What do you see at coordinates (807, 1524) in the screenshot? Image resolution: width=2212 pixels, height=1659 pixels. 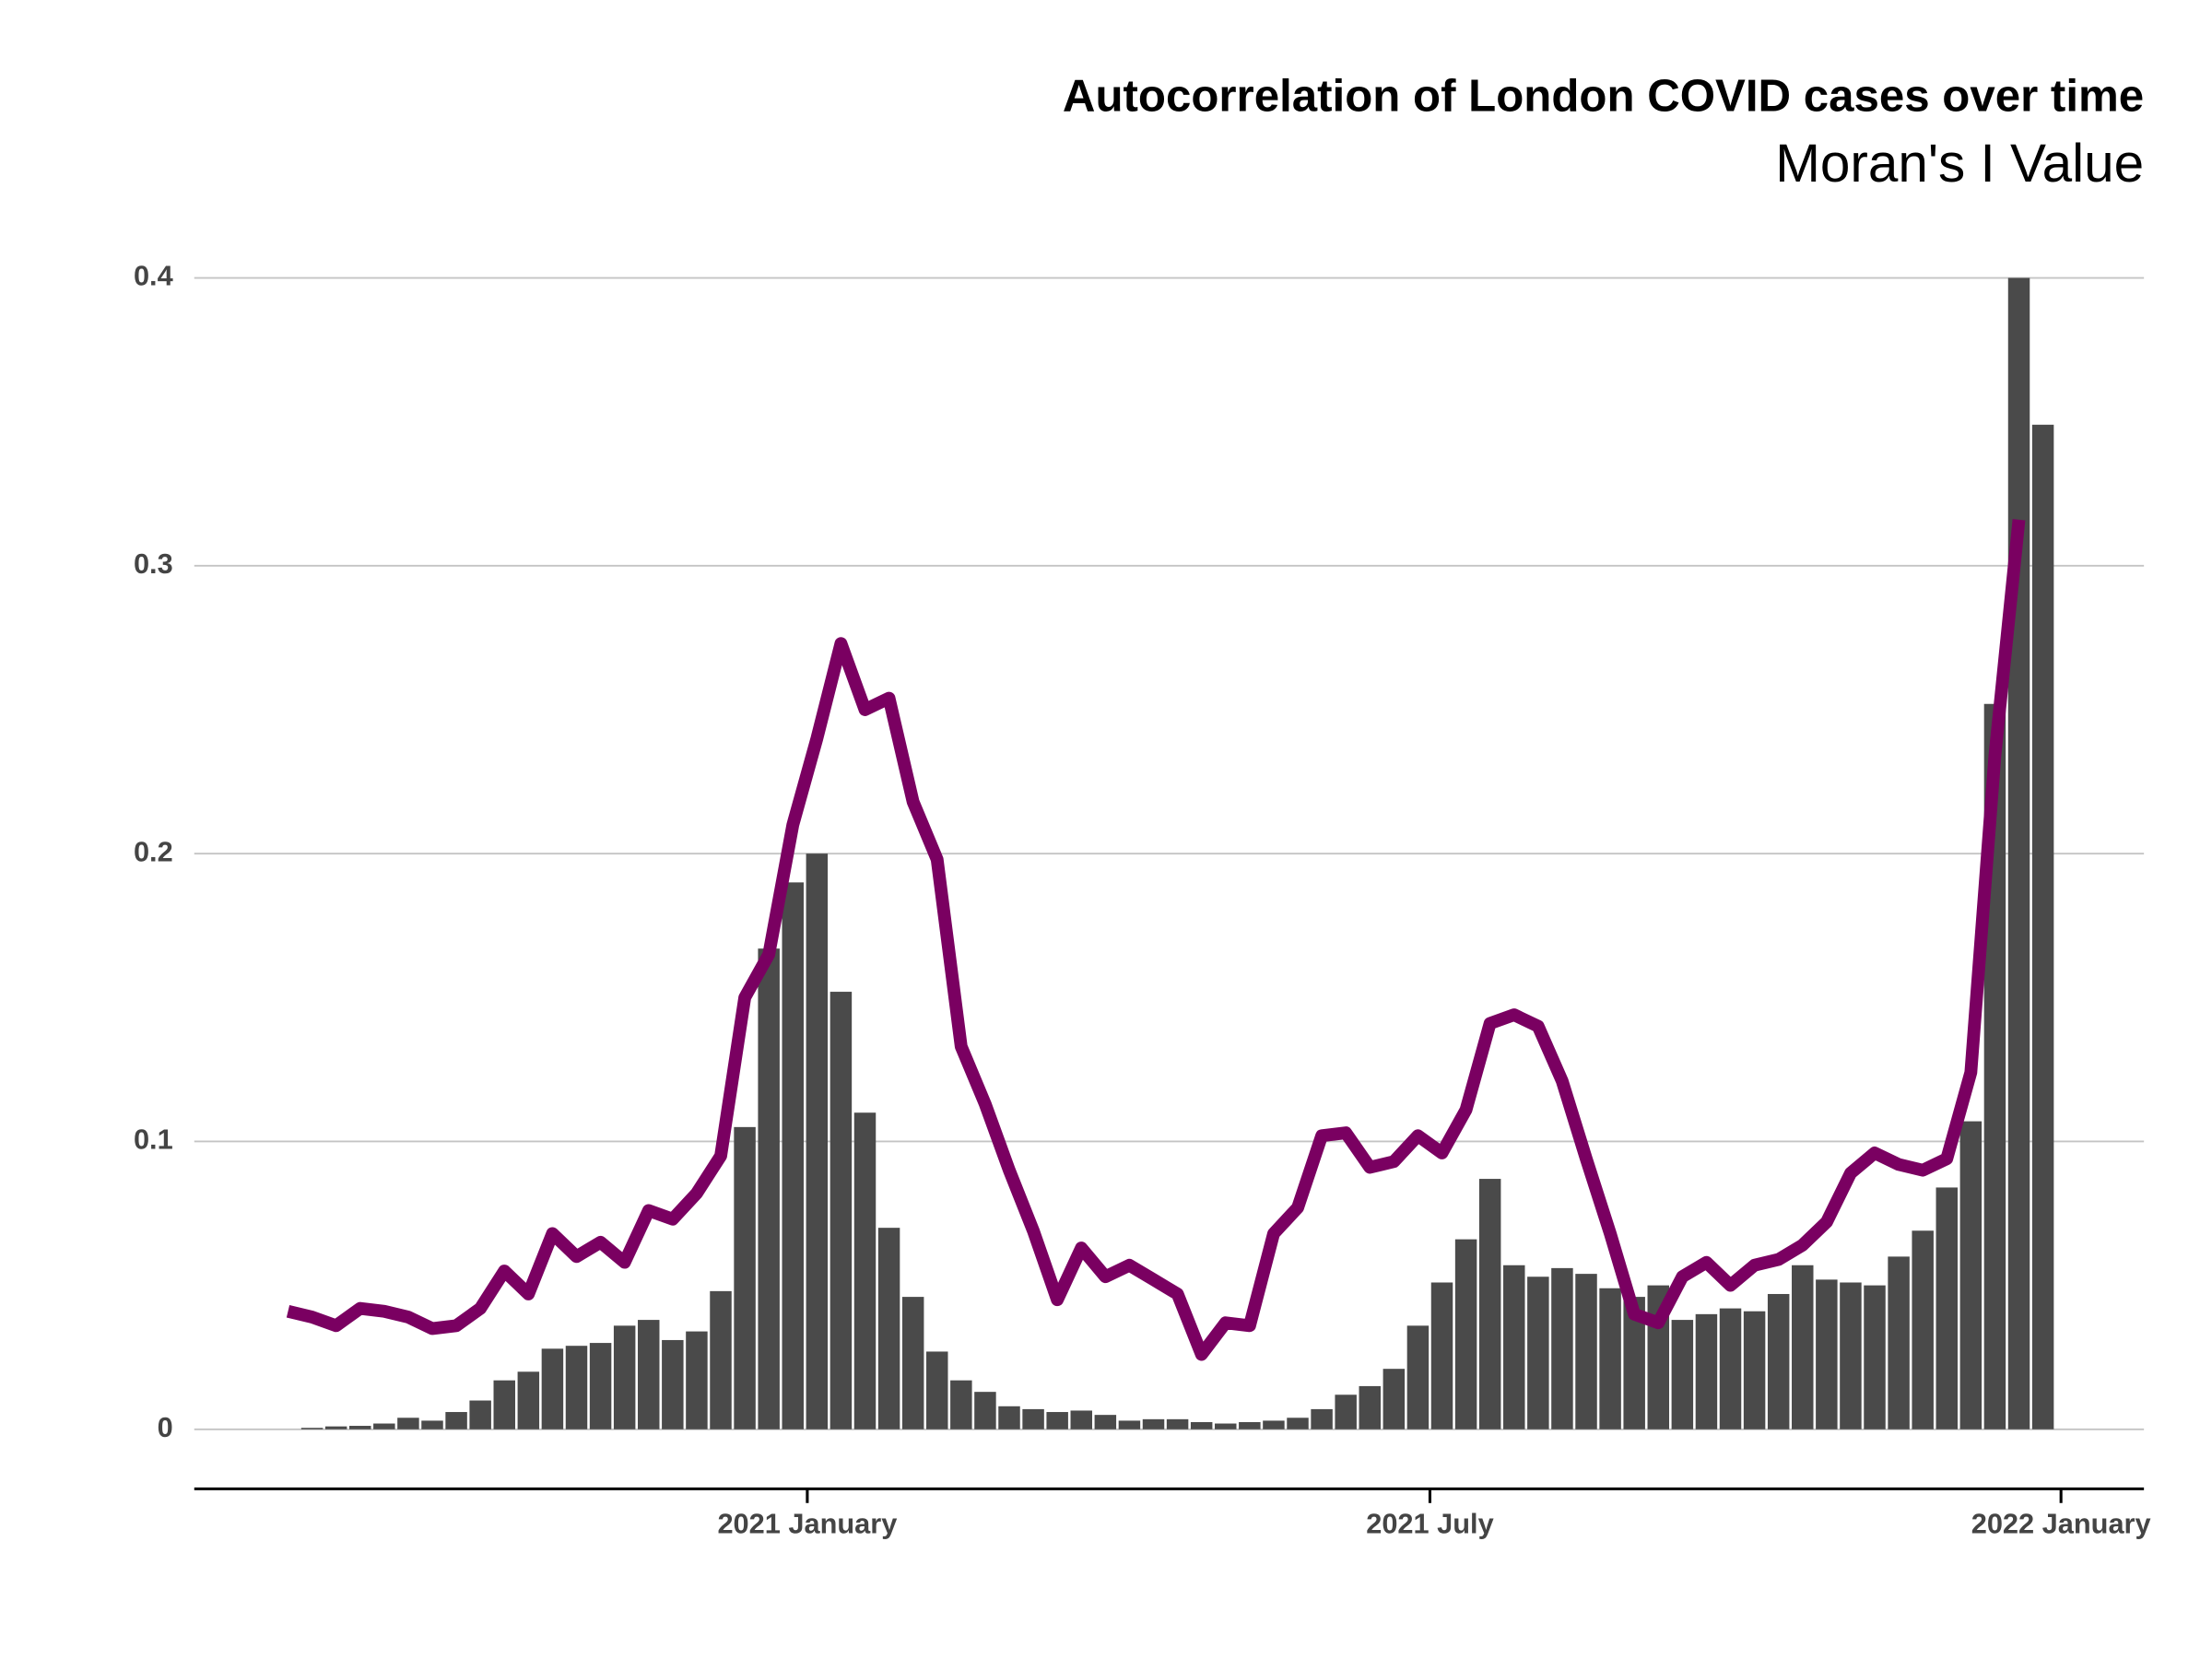 I see `x-tick-label: 2021 January` at bounding box center [807, 1524].